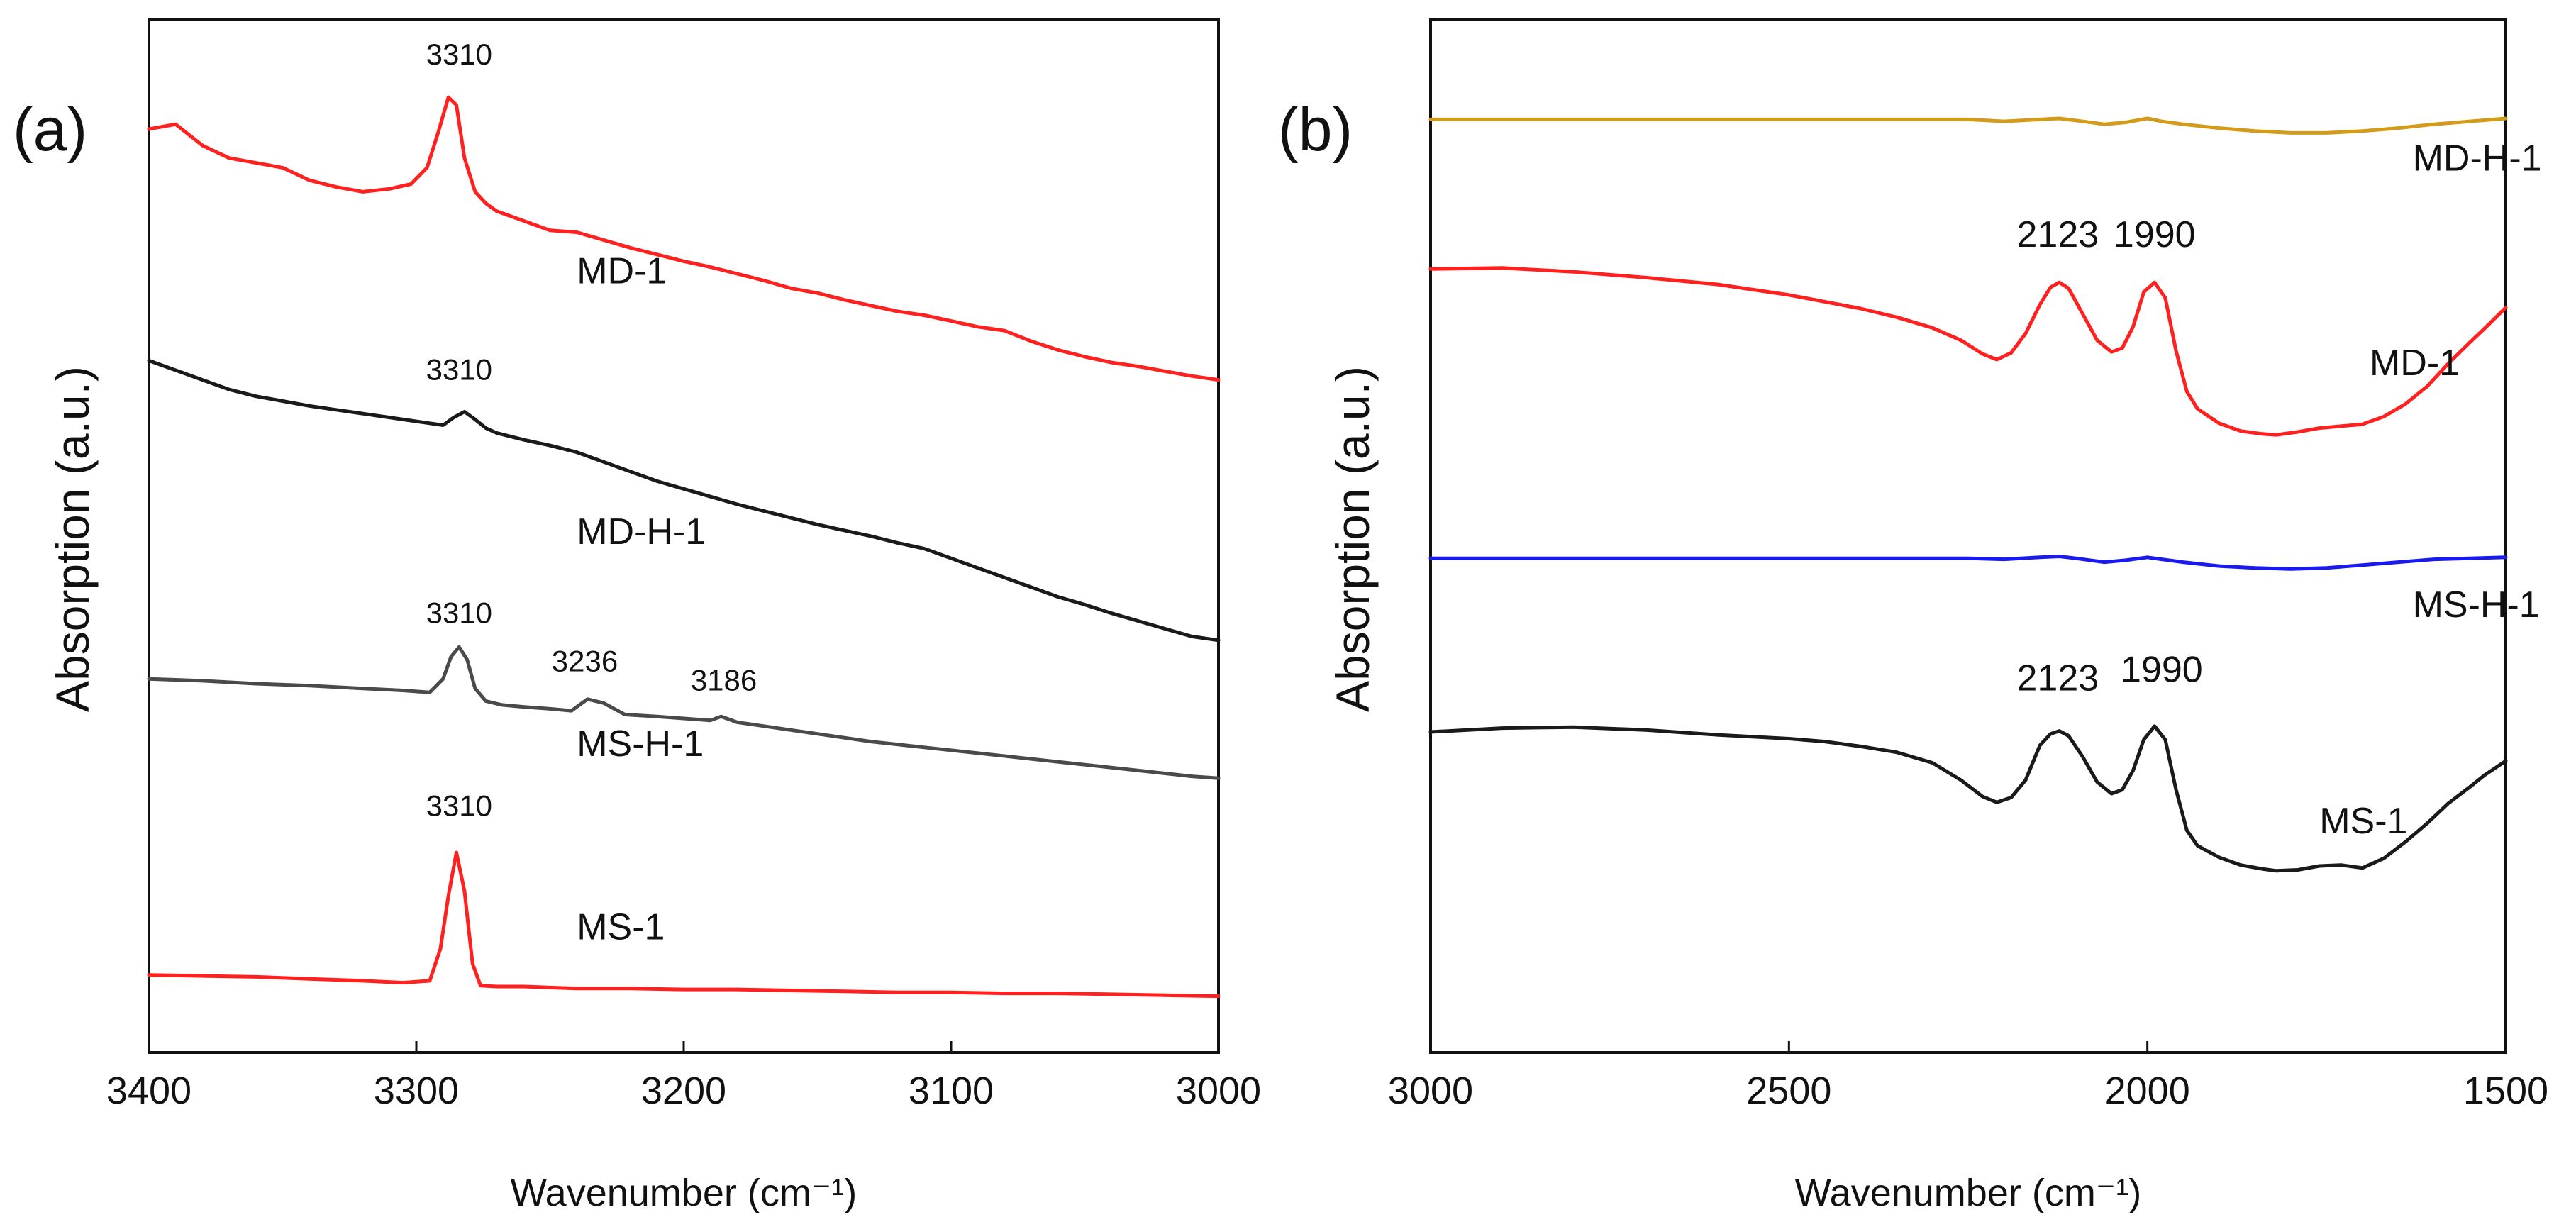  Describe the element at coordinates (1352, 539) in the screenshot. I see `y-axis-title-b: Absorption (a.u.)` at that location.